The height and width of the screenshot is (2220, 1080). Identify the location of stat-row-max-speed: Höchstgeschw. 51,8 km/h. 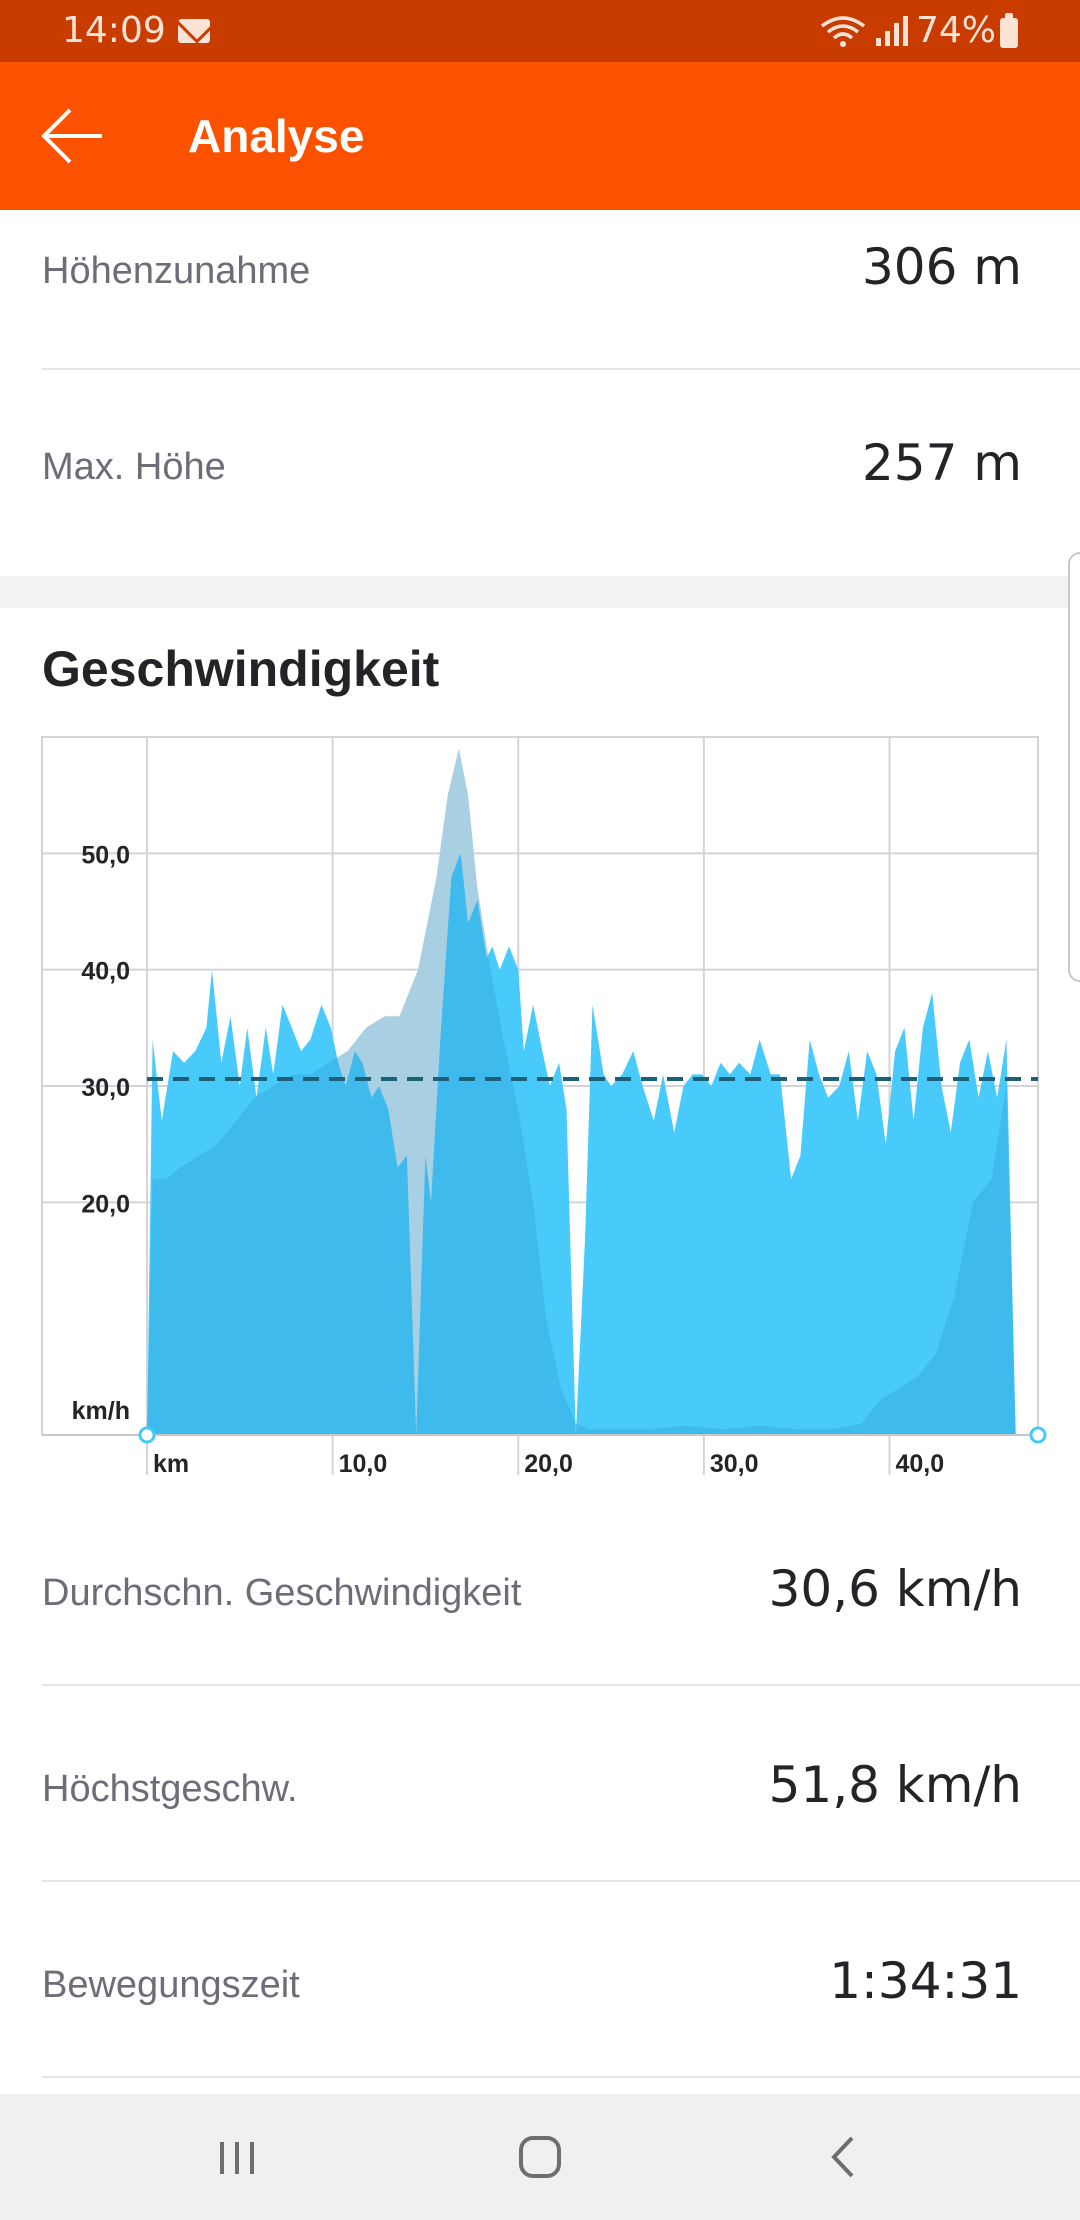
(532, 1791).